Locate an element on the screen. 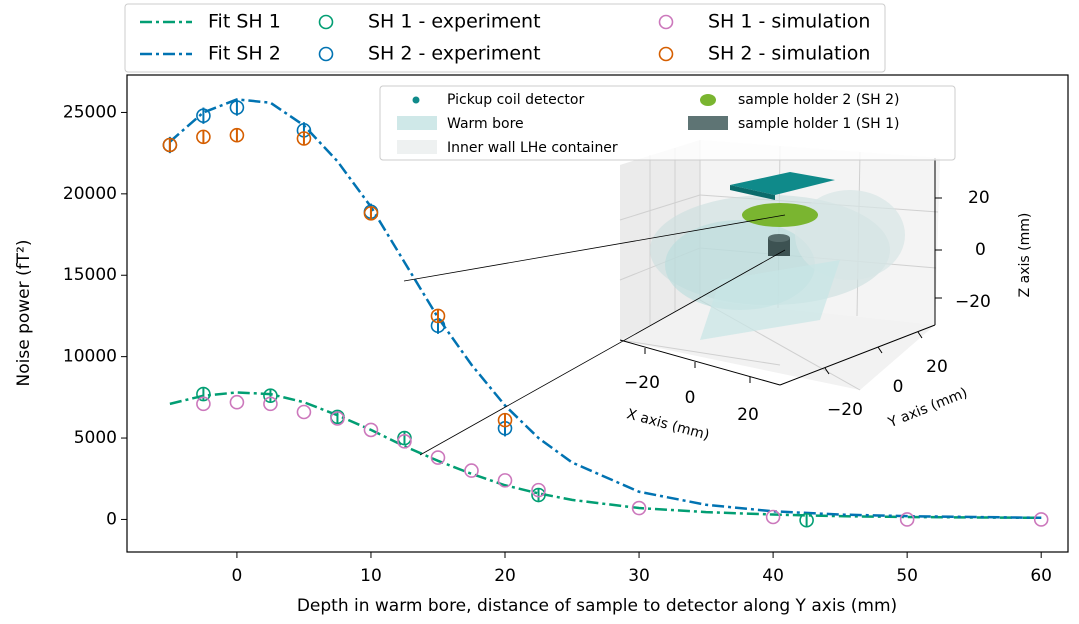 This screenshot has width=1079, height=624. x-tick-label: 40 is located at coordinates (773, 576).